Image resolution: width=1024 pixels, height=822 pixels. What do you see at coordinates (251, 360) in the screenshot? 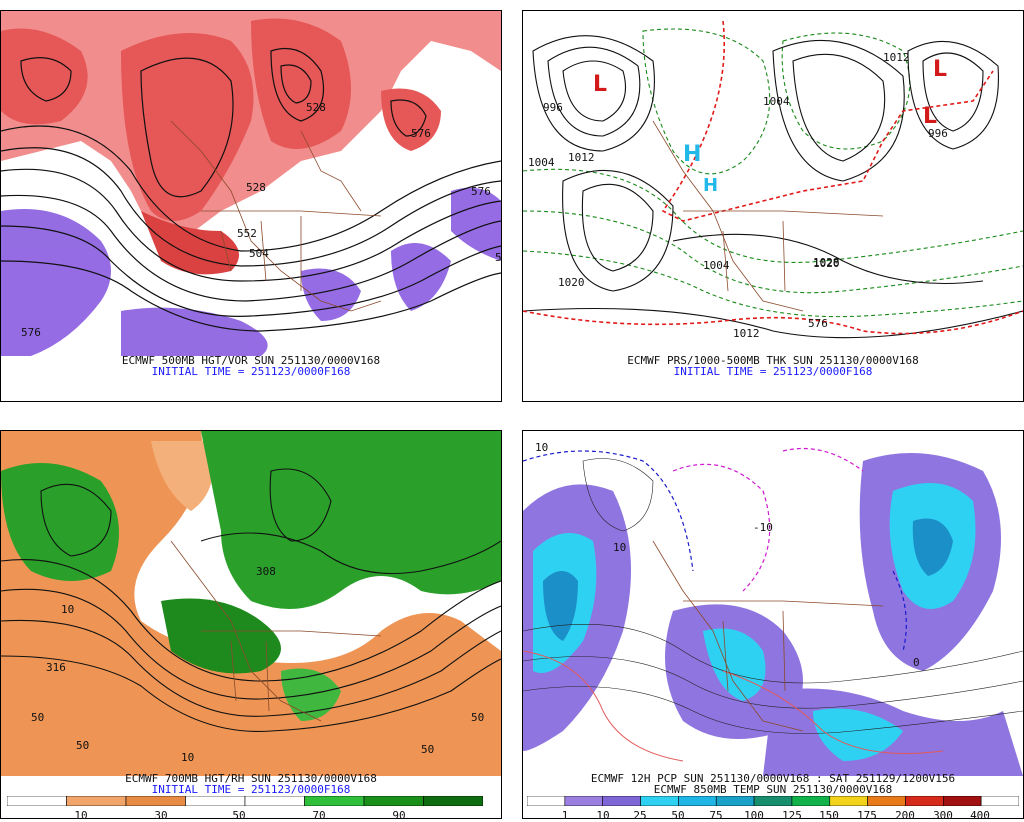
I see `caption-title: ECMWF 500MB HGT/VOR SUN 251130/0000V168` at bounding box center [251, 360].